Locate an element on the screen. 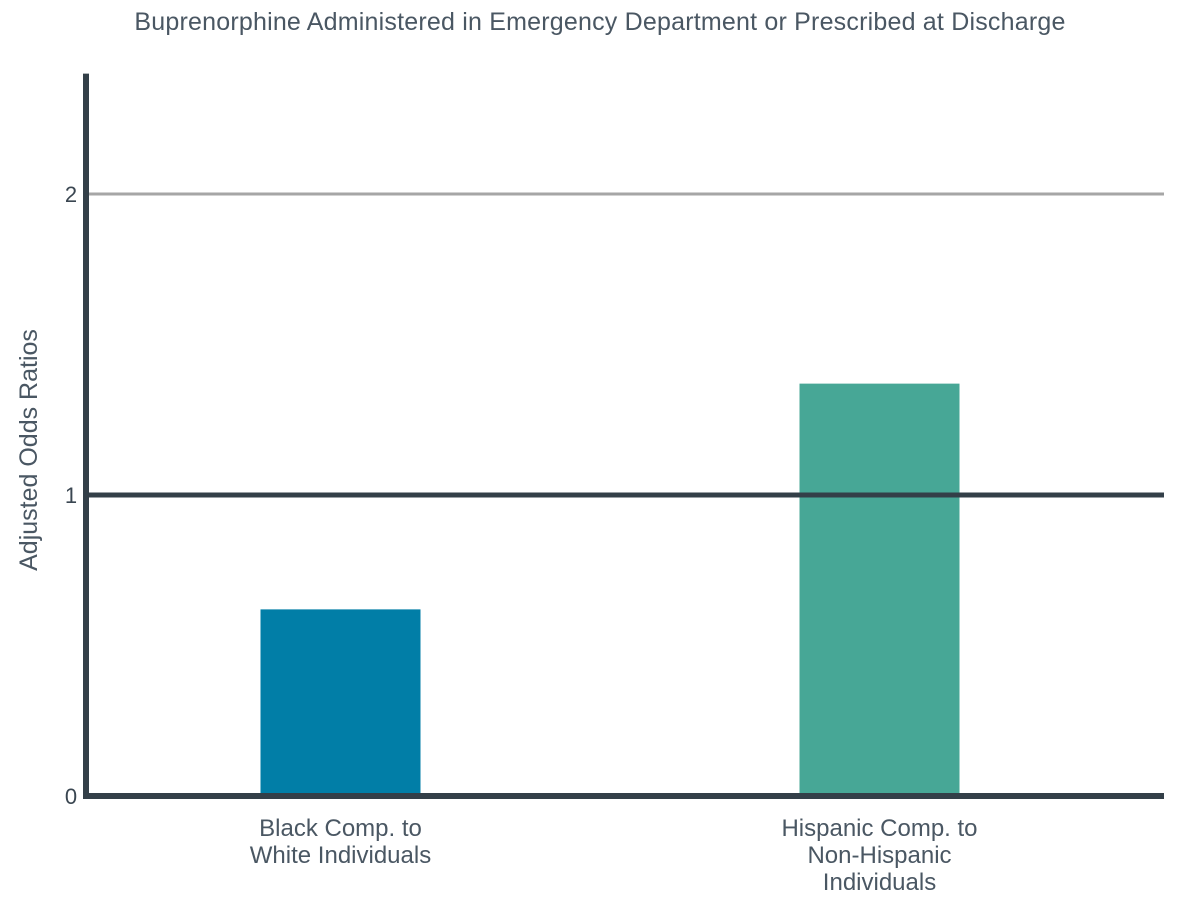 The width and height of the screenshot is (1200, 900). y-axis-title: Adjusted Odds Ratios is located at coordinates (29, 450).